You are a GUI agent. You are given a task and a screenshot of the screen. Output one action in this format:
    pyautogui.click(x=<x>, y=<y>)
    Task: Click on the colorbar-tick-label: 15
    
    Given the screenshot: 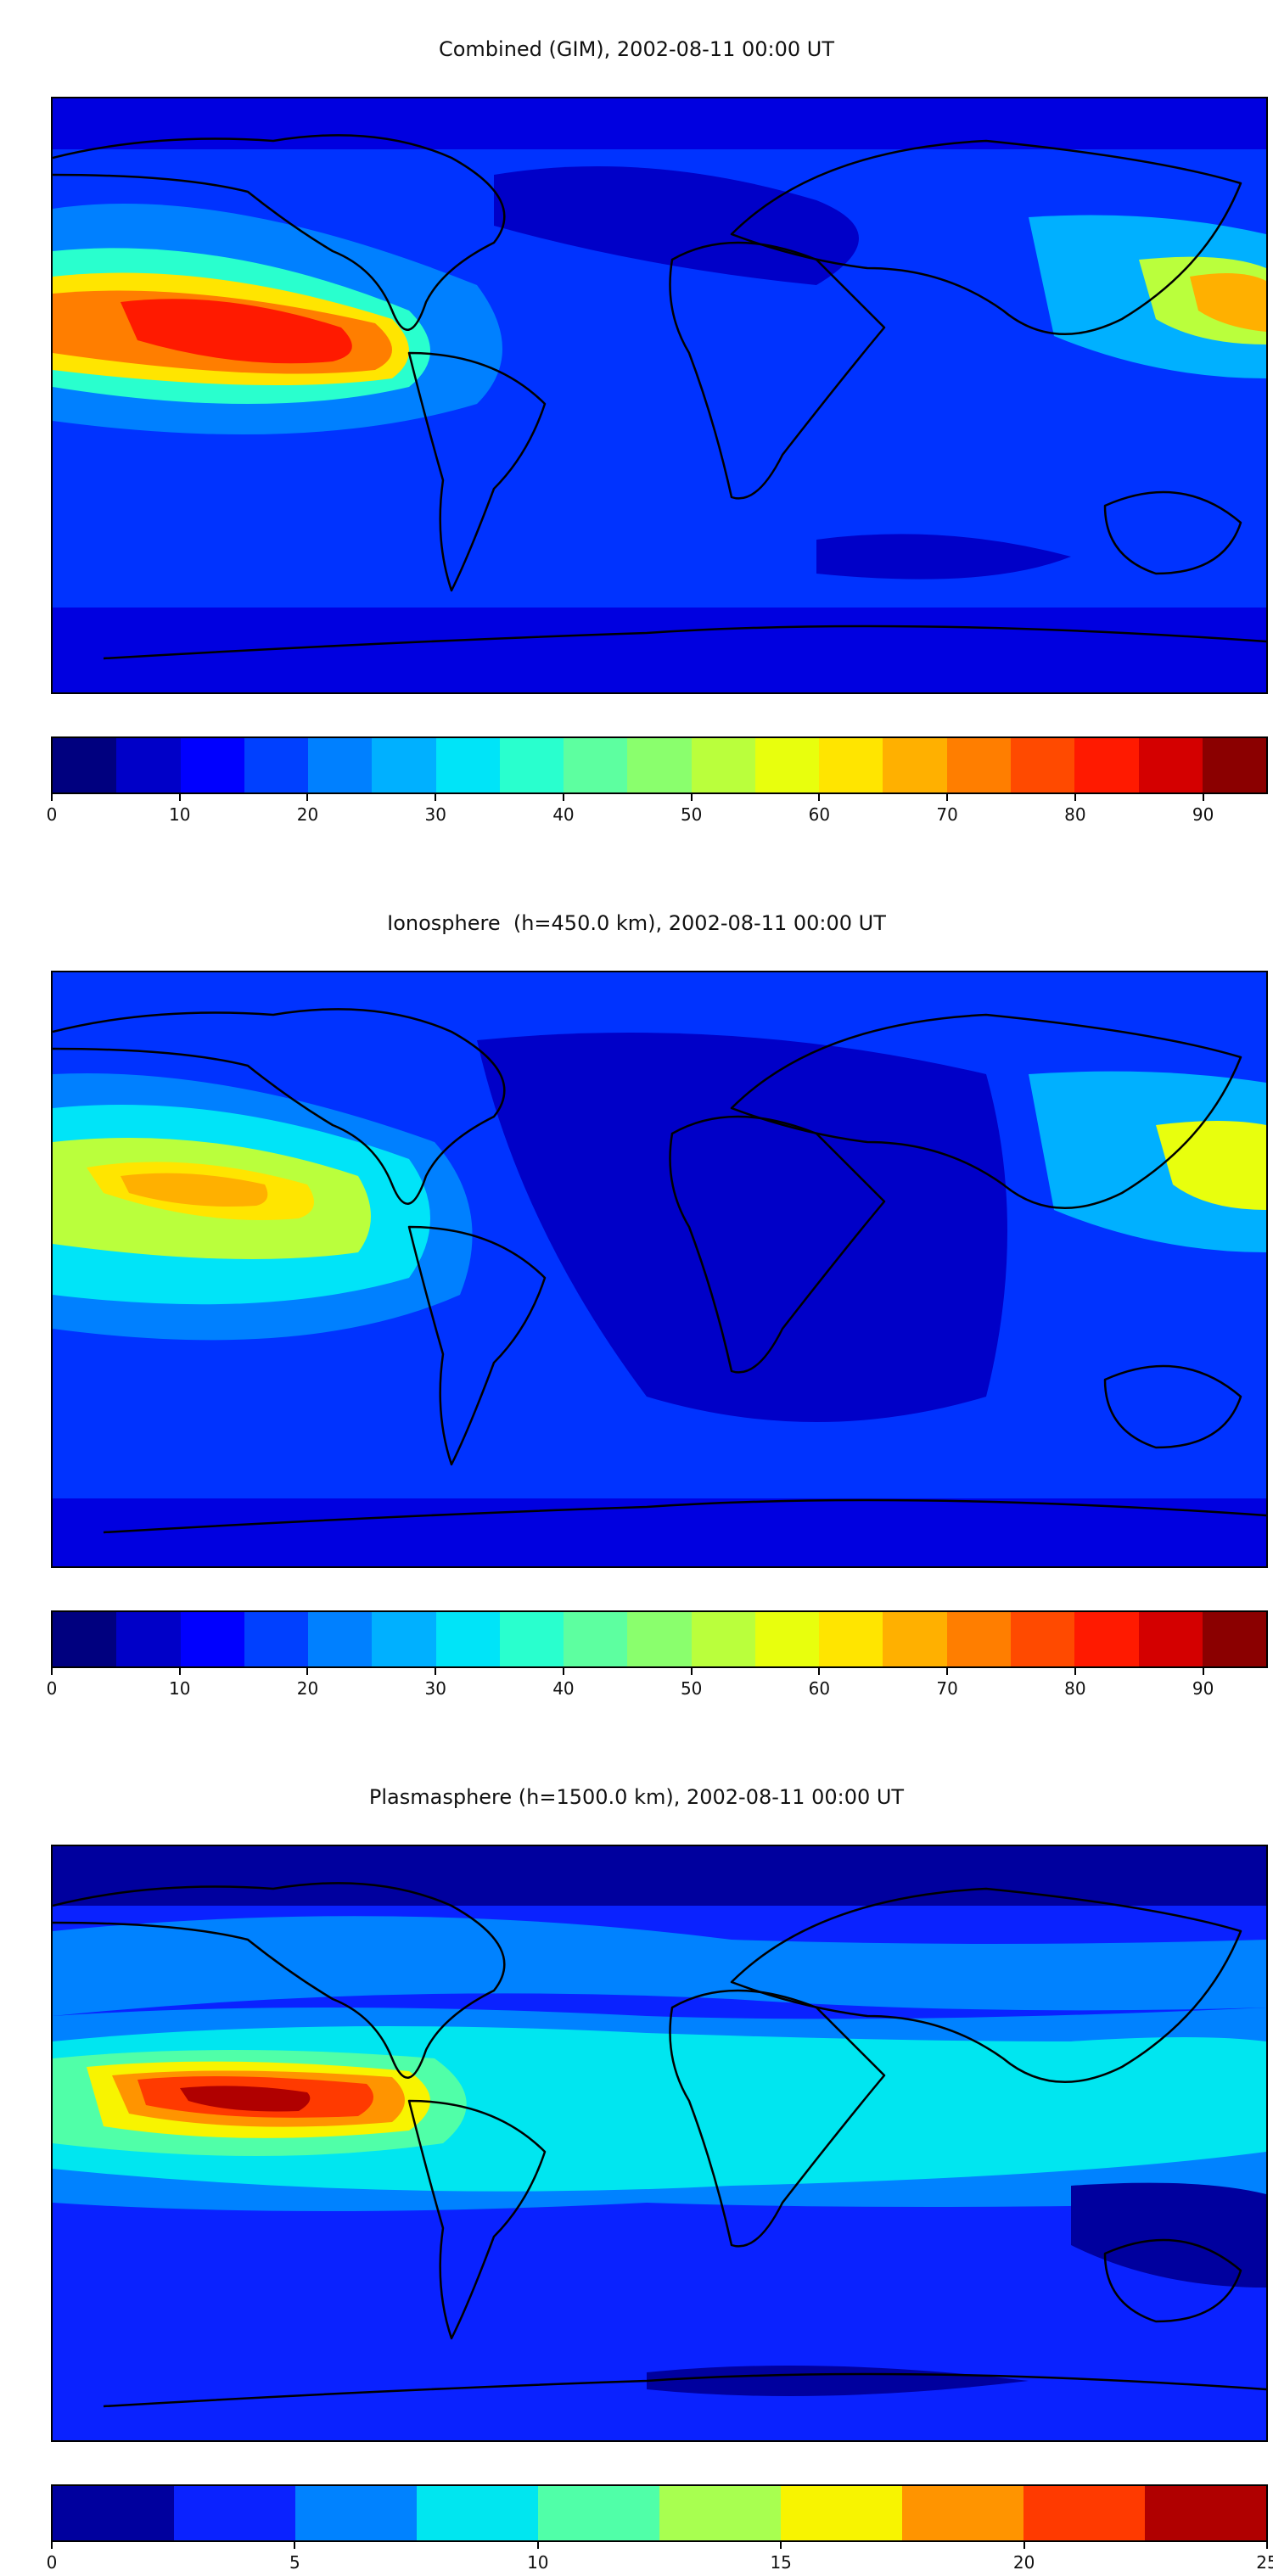 What is the action you would take?
    pyautogui.click(x=781, y=2562)
    